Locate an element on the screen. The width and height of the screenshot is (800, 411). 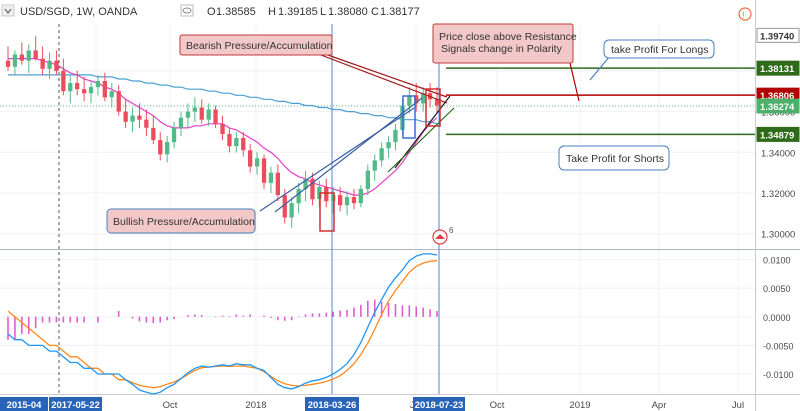
price-tag-label: 1.38131 is located at coordinates (777, 69).